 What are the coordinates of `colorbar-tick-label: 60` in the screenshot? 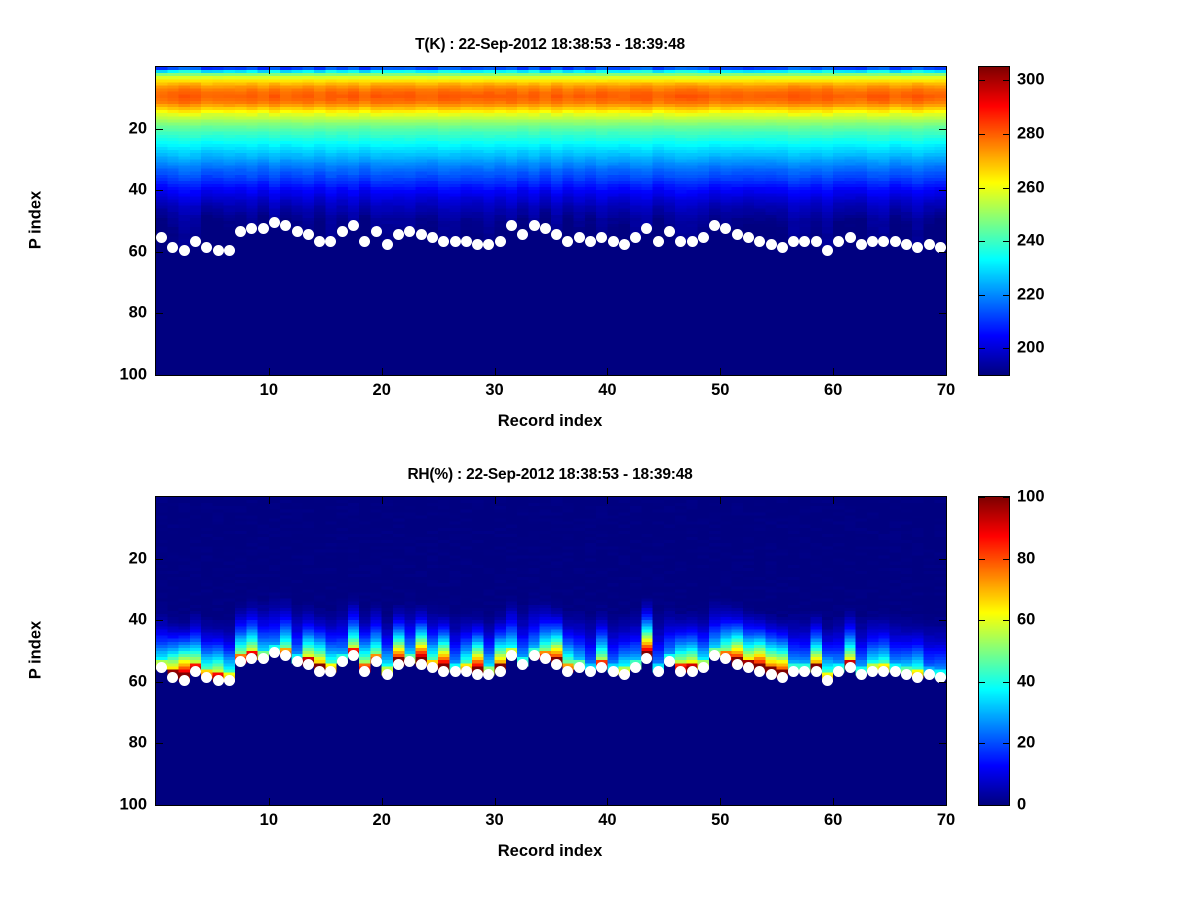 It's located at (1026, 619).